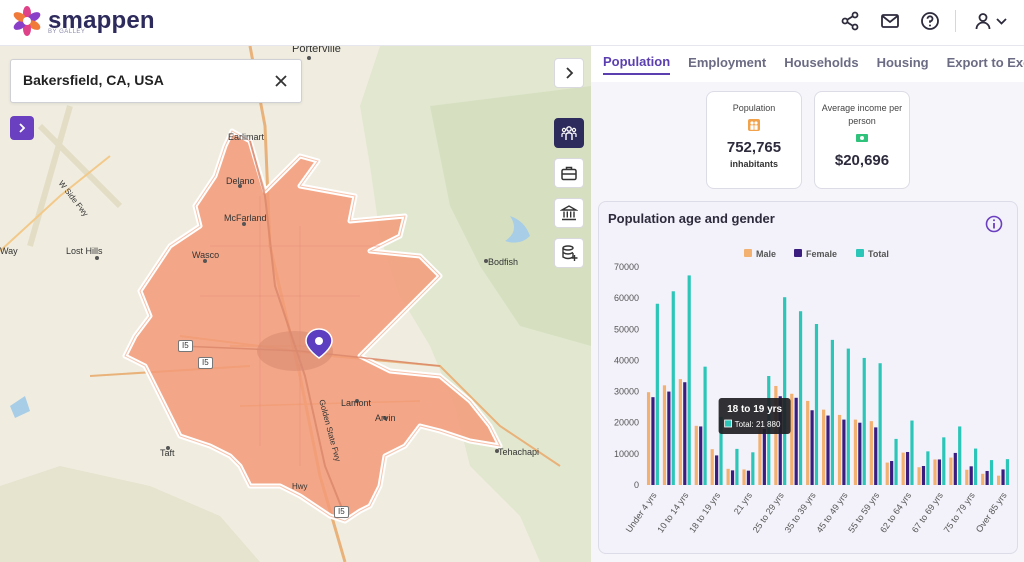 This screenshot has height=562, width=1024. What do you see at coordinates (503, 262) in the screenshot?
I see `map-label-bodfish: Bodfish` at bounding box center [503, 262].